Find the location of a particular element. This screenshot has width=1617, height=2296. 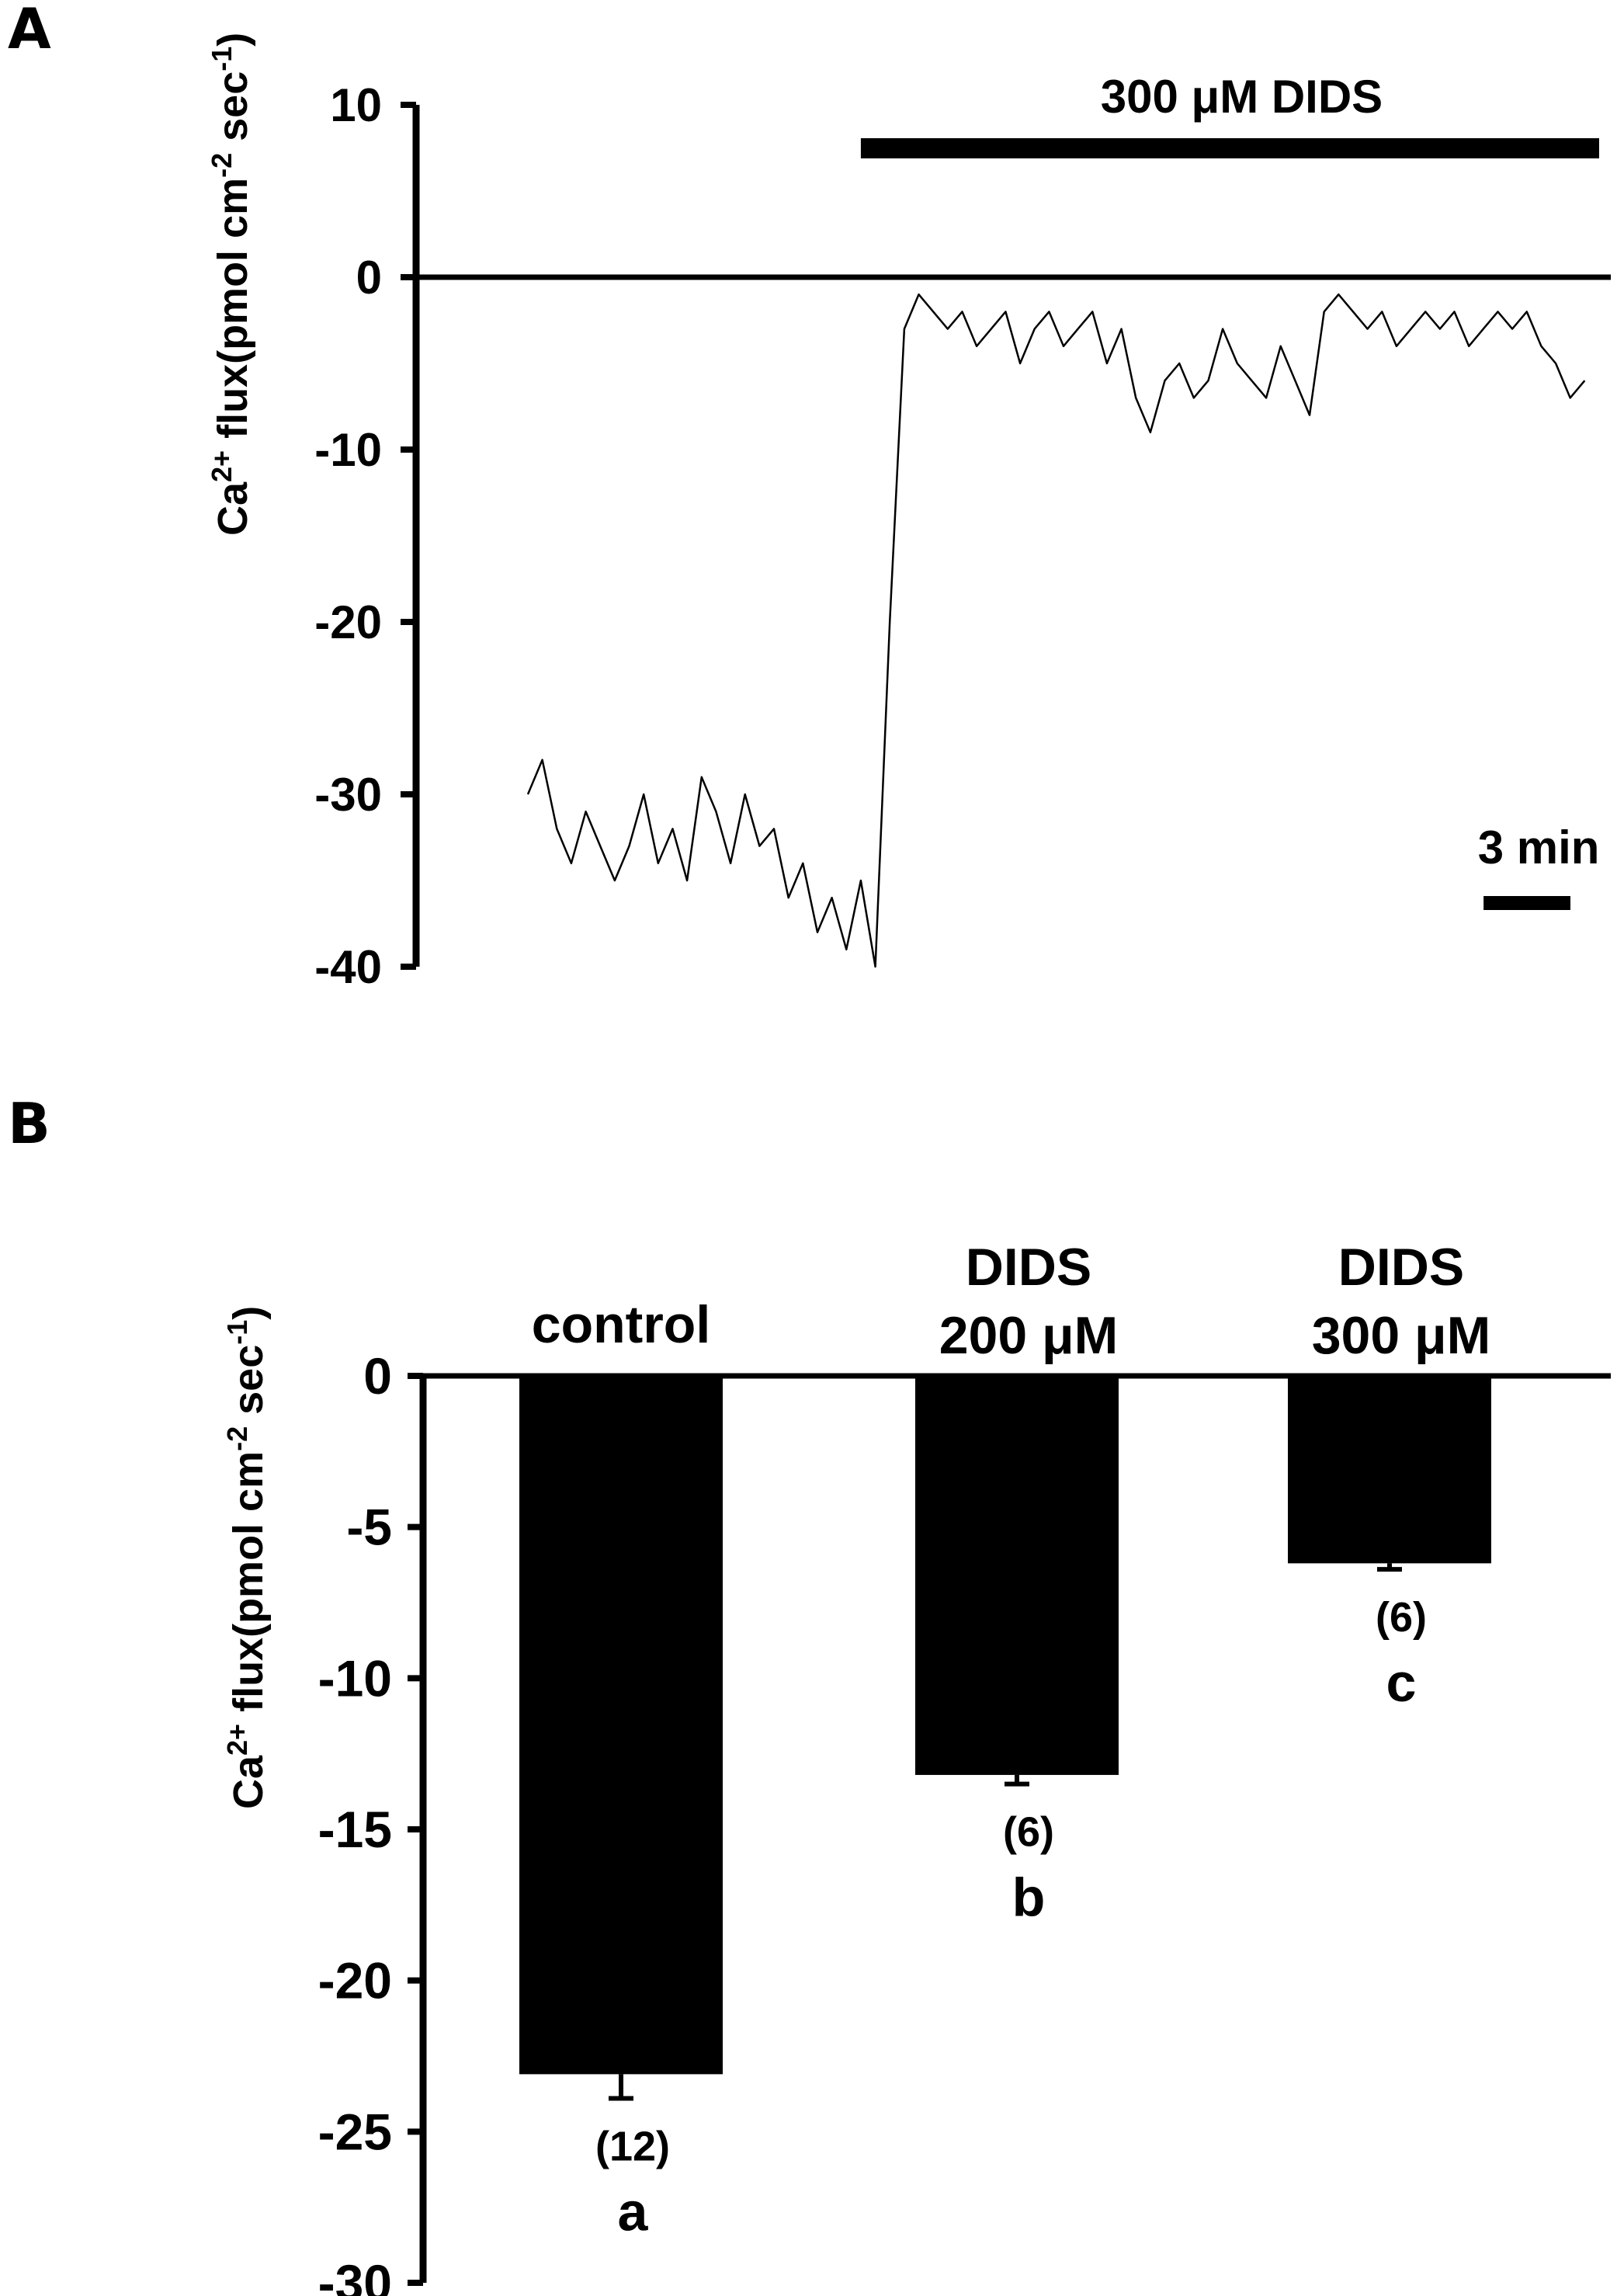

panel-a-letter: A is located at coordinates (29, 31).